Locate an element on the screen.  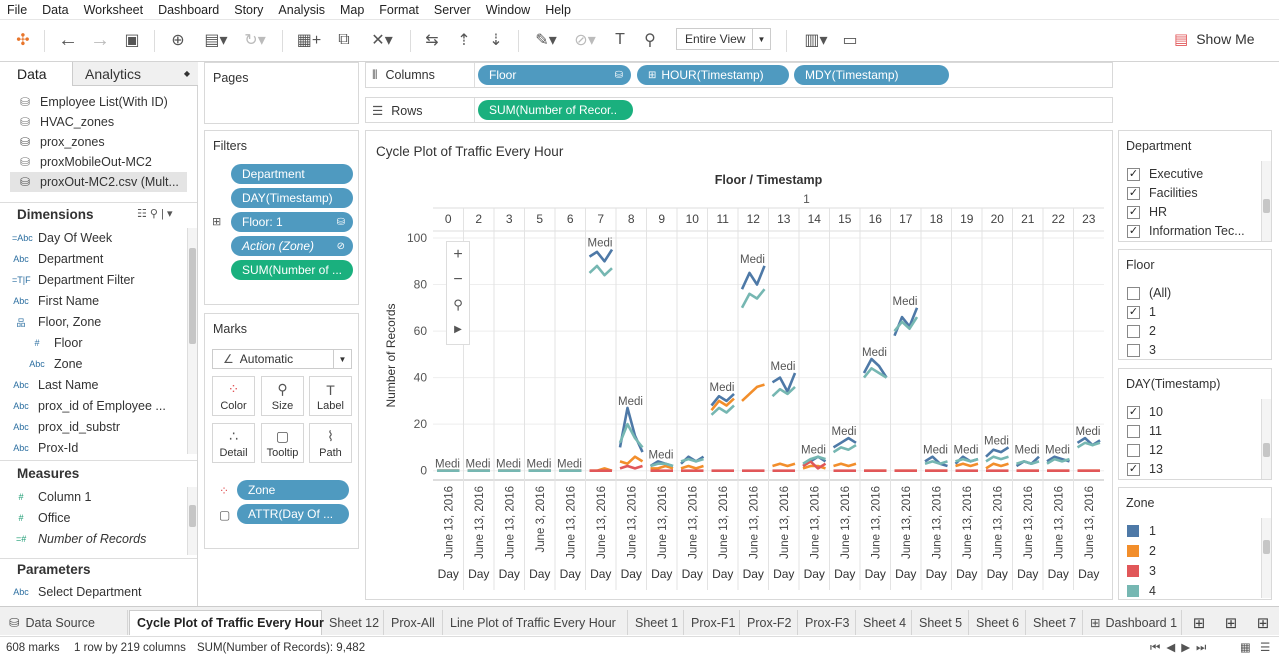
dimension-item: Abc prox_id_substr is located at coordinates (97, 427).